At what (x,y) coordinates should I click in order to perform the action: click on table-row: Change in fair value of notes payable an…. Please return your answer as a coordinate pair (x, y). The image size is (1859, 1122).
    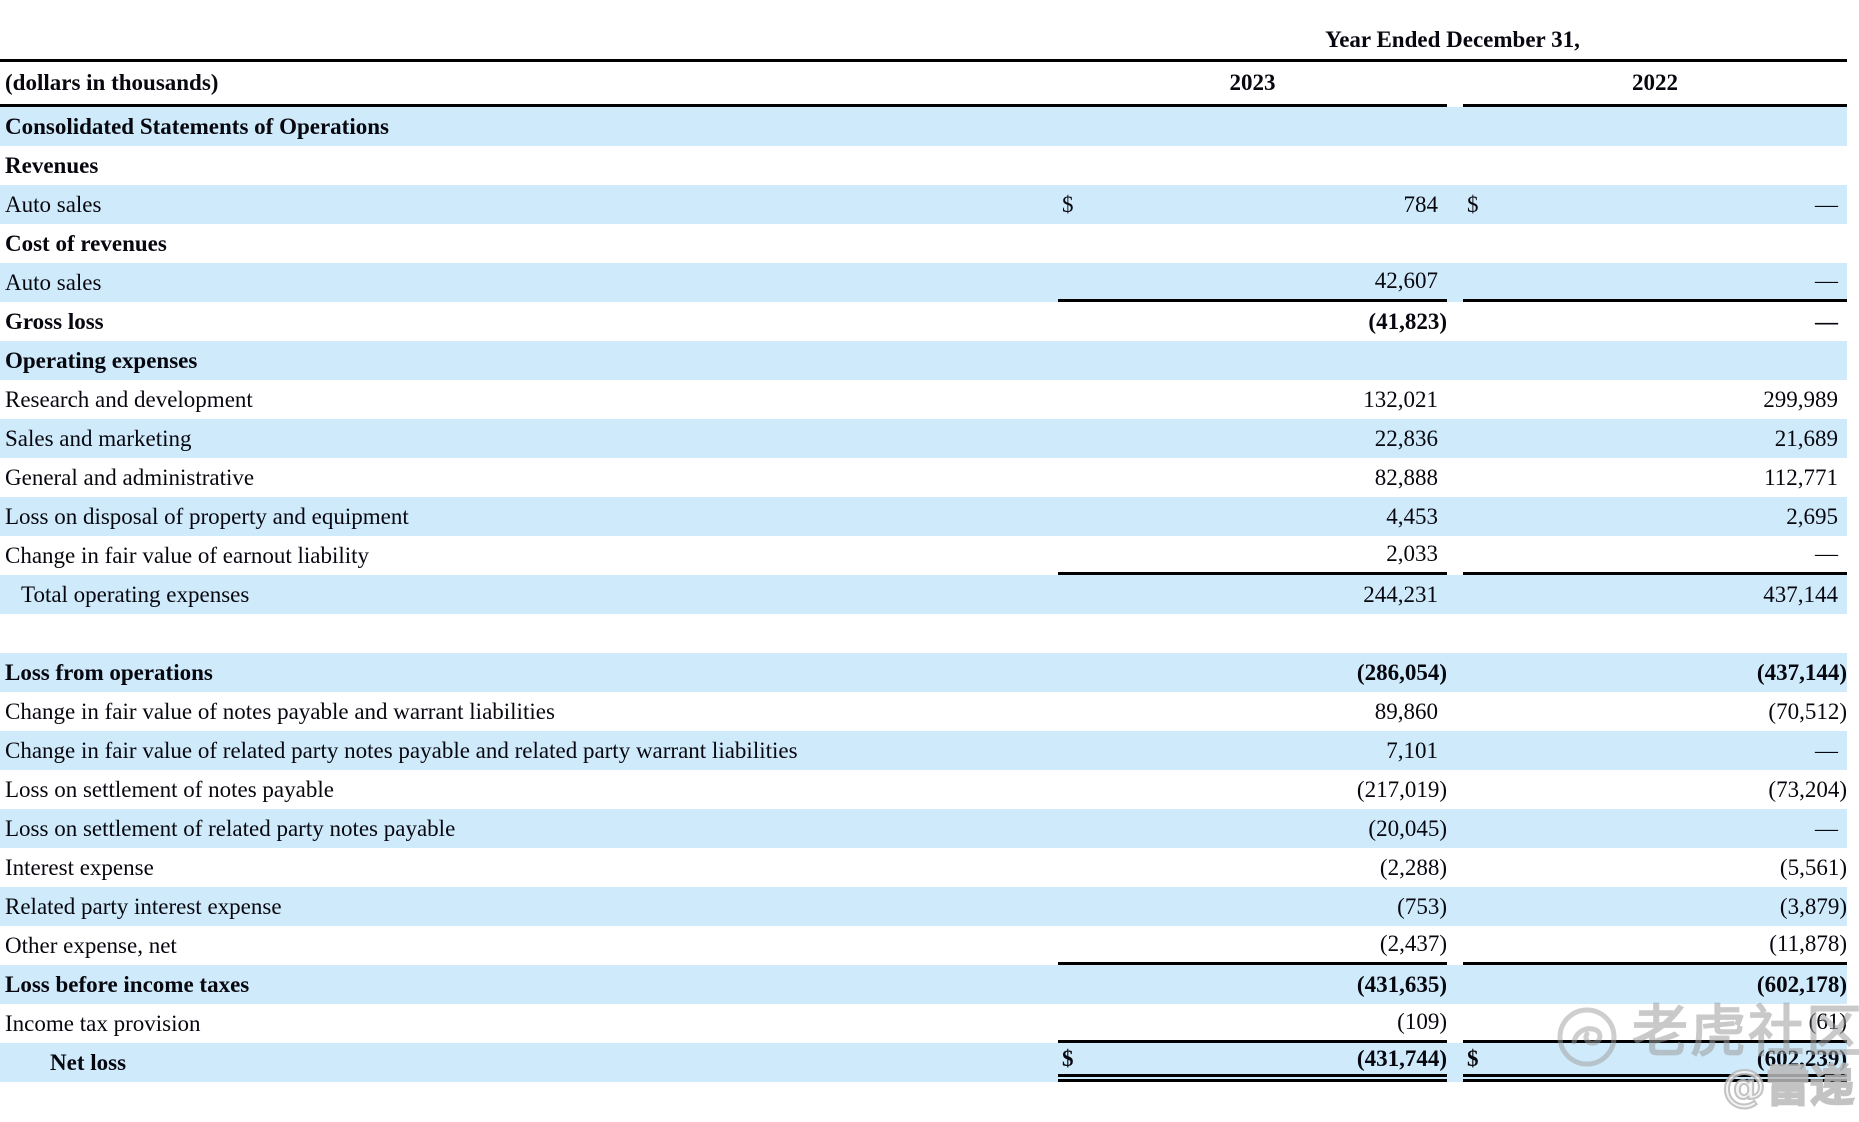
    Looking at the image, I should click on (923, 711).